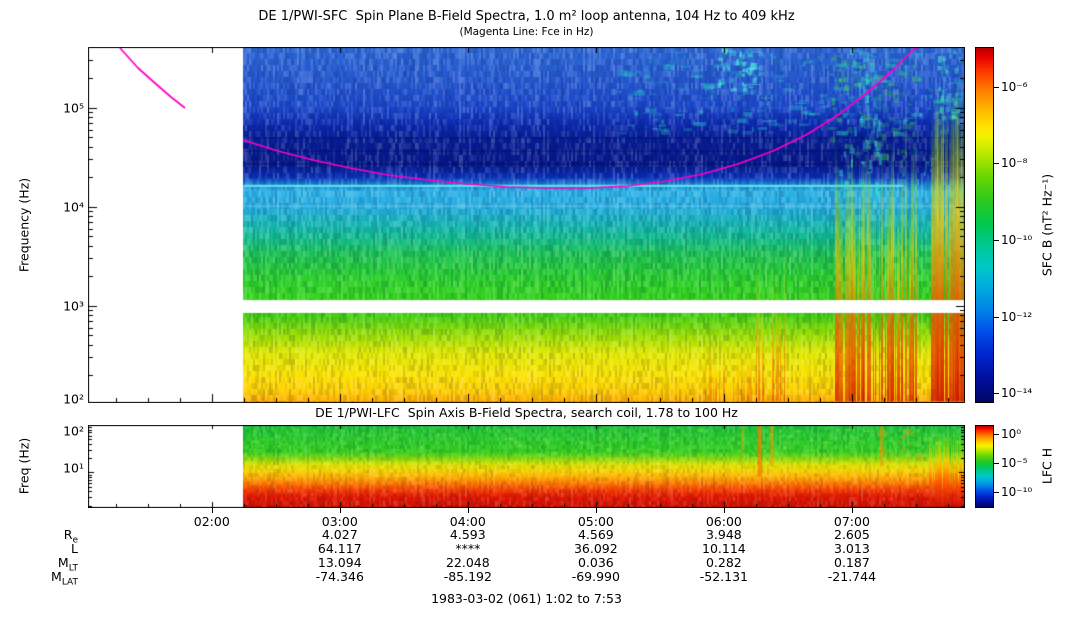  Describe the element at coordinates (595, 548) in the screenshot. I see `ephemeris-value: 36.092` at that location.